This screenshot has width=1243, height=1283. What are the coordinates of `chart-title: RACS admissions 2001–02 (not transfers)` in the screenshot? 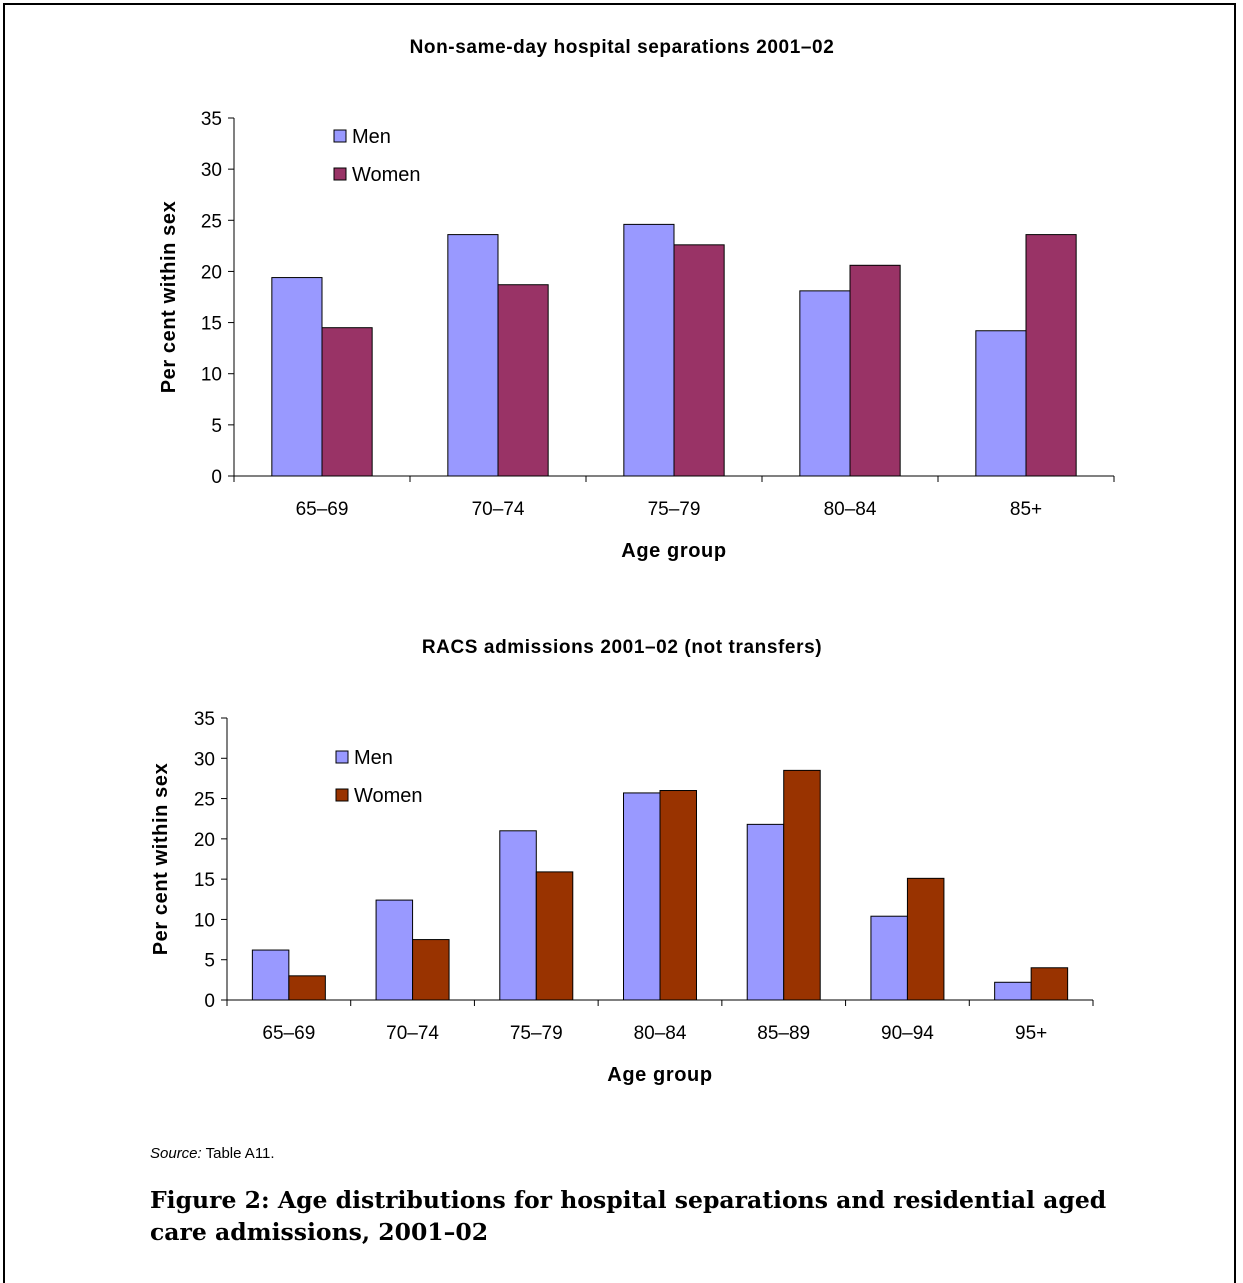 It's located at (622, 647).